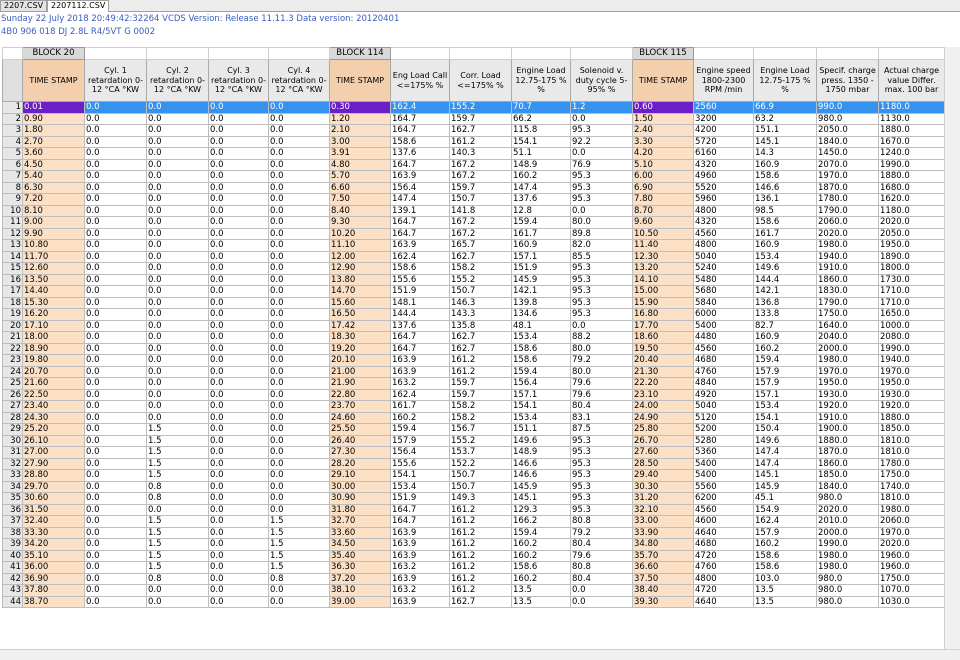 This screenshot has width=960, height=660. What do you see at coordinates (663, 590) in the screenshot?
I see `timestamp-cell: 38.40` at bounding box center [663, 590].